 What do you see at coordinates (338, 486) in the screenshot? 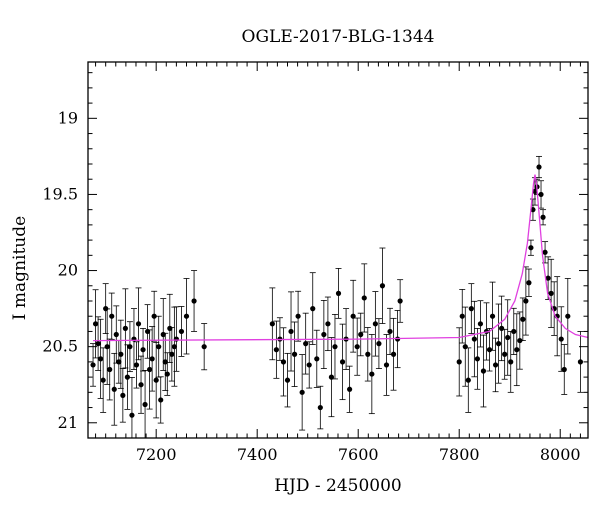
I see `x-axis-label: HJD - 2450000` at bounding box center [338, 486].